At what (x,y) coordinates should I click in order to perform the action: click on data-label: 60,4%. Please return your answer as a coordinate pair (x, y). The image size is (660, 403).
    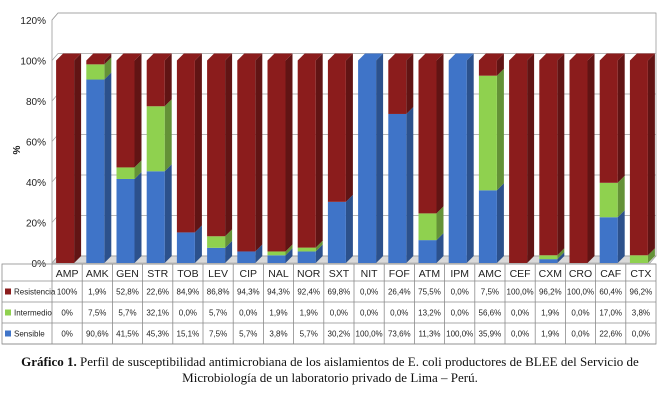
    Looking at the image, I should click on (610, 292).